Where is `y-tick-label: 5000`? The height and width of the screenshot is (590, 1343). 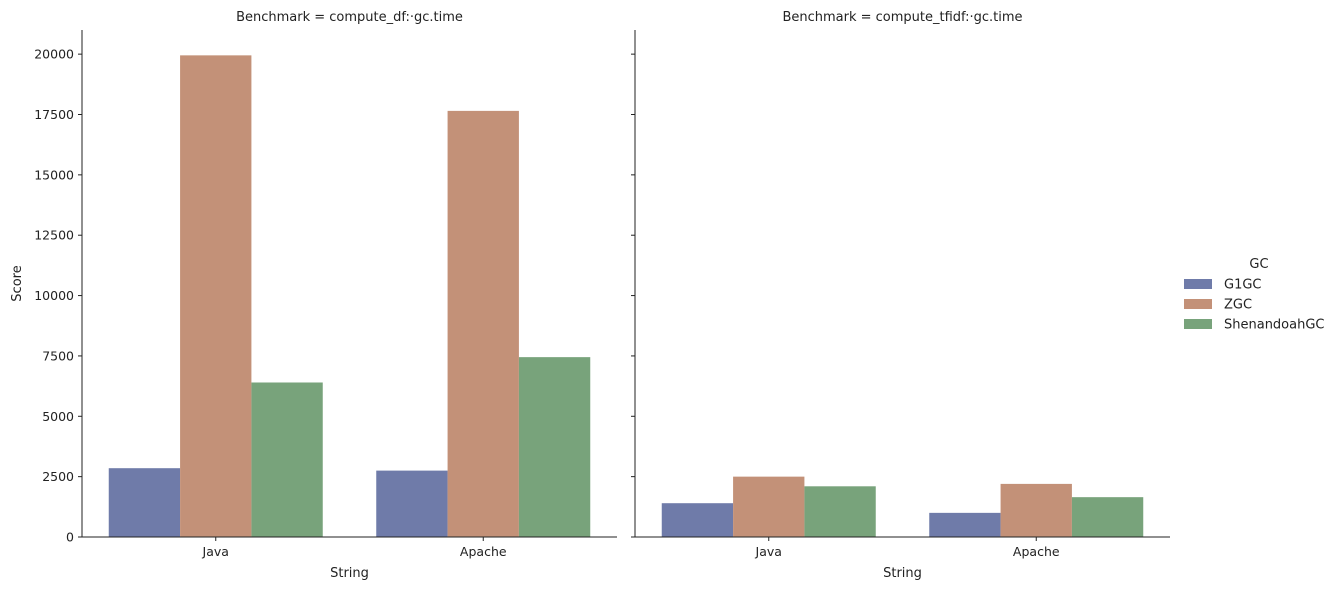
y-tick-label: 5000 is located at coordinates (58, 416).